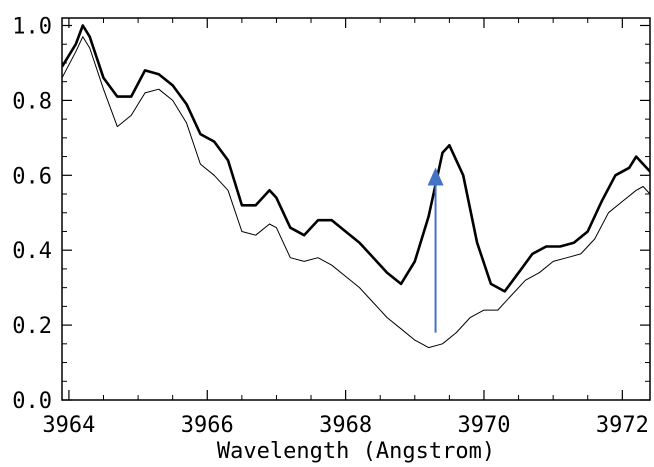 The image size is (654, 467). I want to click on x-tick-label: 3968, so click(345, 425).